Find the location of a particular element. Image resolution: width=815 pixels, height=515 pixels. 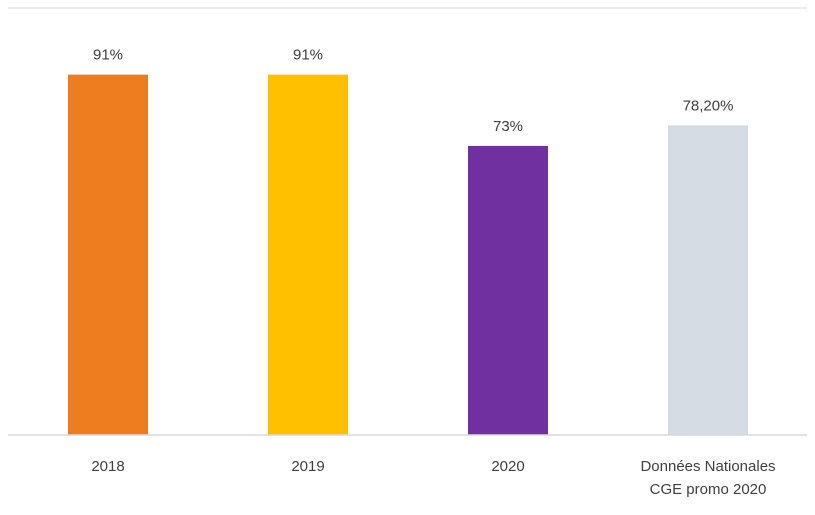

x-tick-label-2: 2020 is located at coordinates (507, 466).